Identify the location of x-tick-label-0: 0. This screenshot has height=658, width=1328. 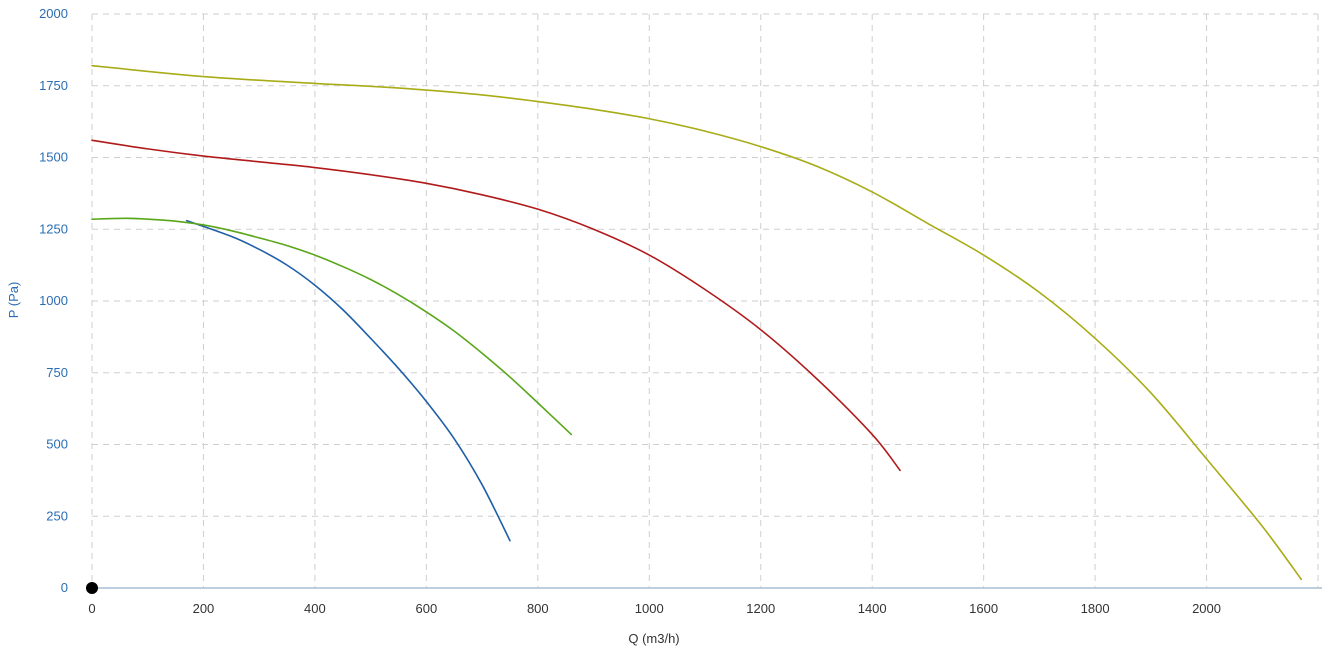
(91, 608).